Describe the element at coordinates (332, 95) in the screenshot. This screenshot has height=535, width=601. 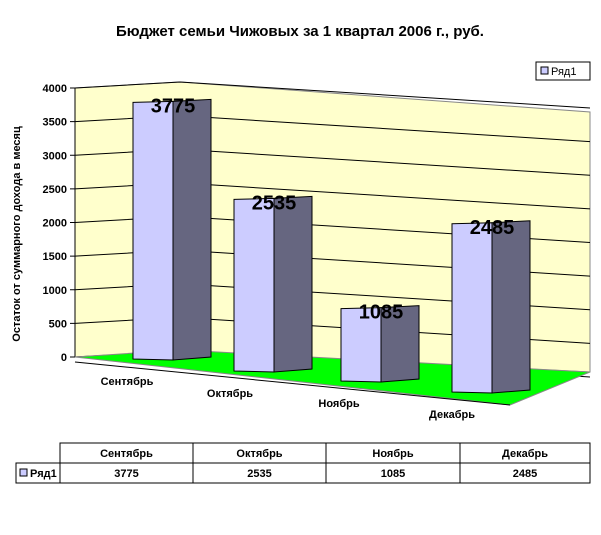
I see `gridline` at that location.